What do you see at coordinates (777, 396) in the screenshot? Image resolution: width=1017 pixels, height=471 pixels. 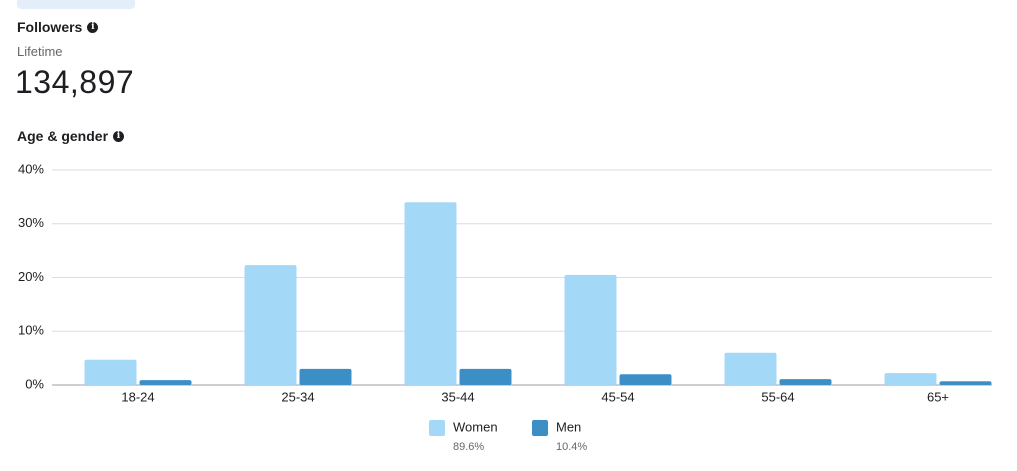 I see `x-tick-label: 55-64` at bounding box center [777, 396].